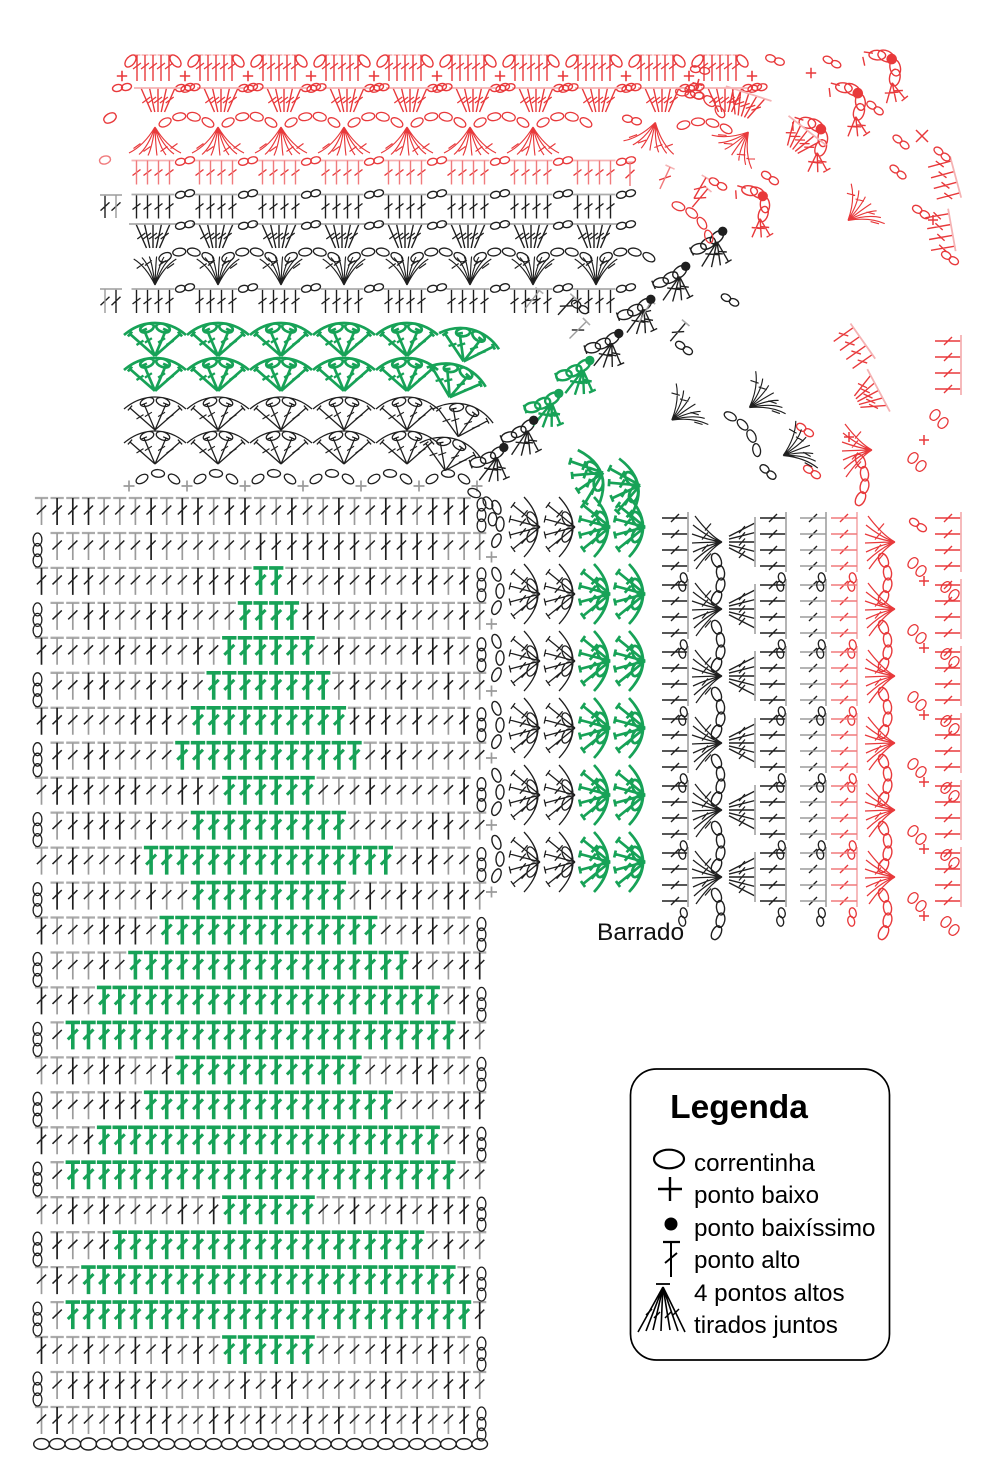  Describe the element at coordinates (785, 1228) in the screenshot. I see `svg-text: ponto baixíssimo` at that location.